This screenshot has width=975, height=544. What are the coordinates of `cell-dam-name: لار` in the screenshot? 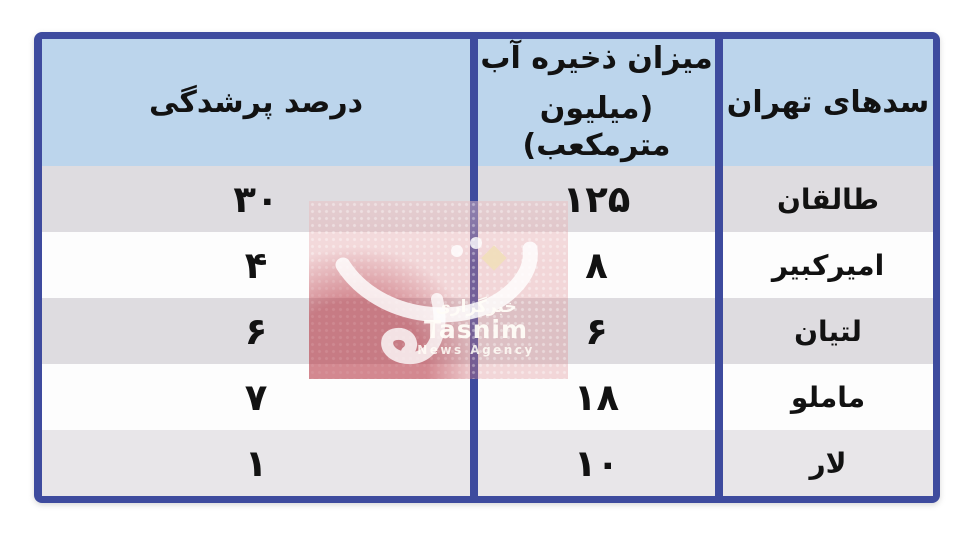 It's located at (828, 463).